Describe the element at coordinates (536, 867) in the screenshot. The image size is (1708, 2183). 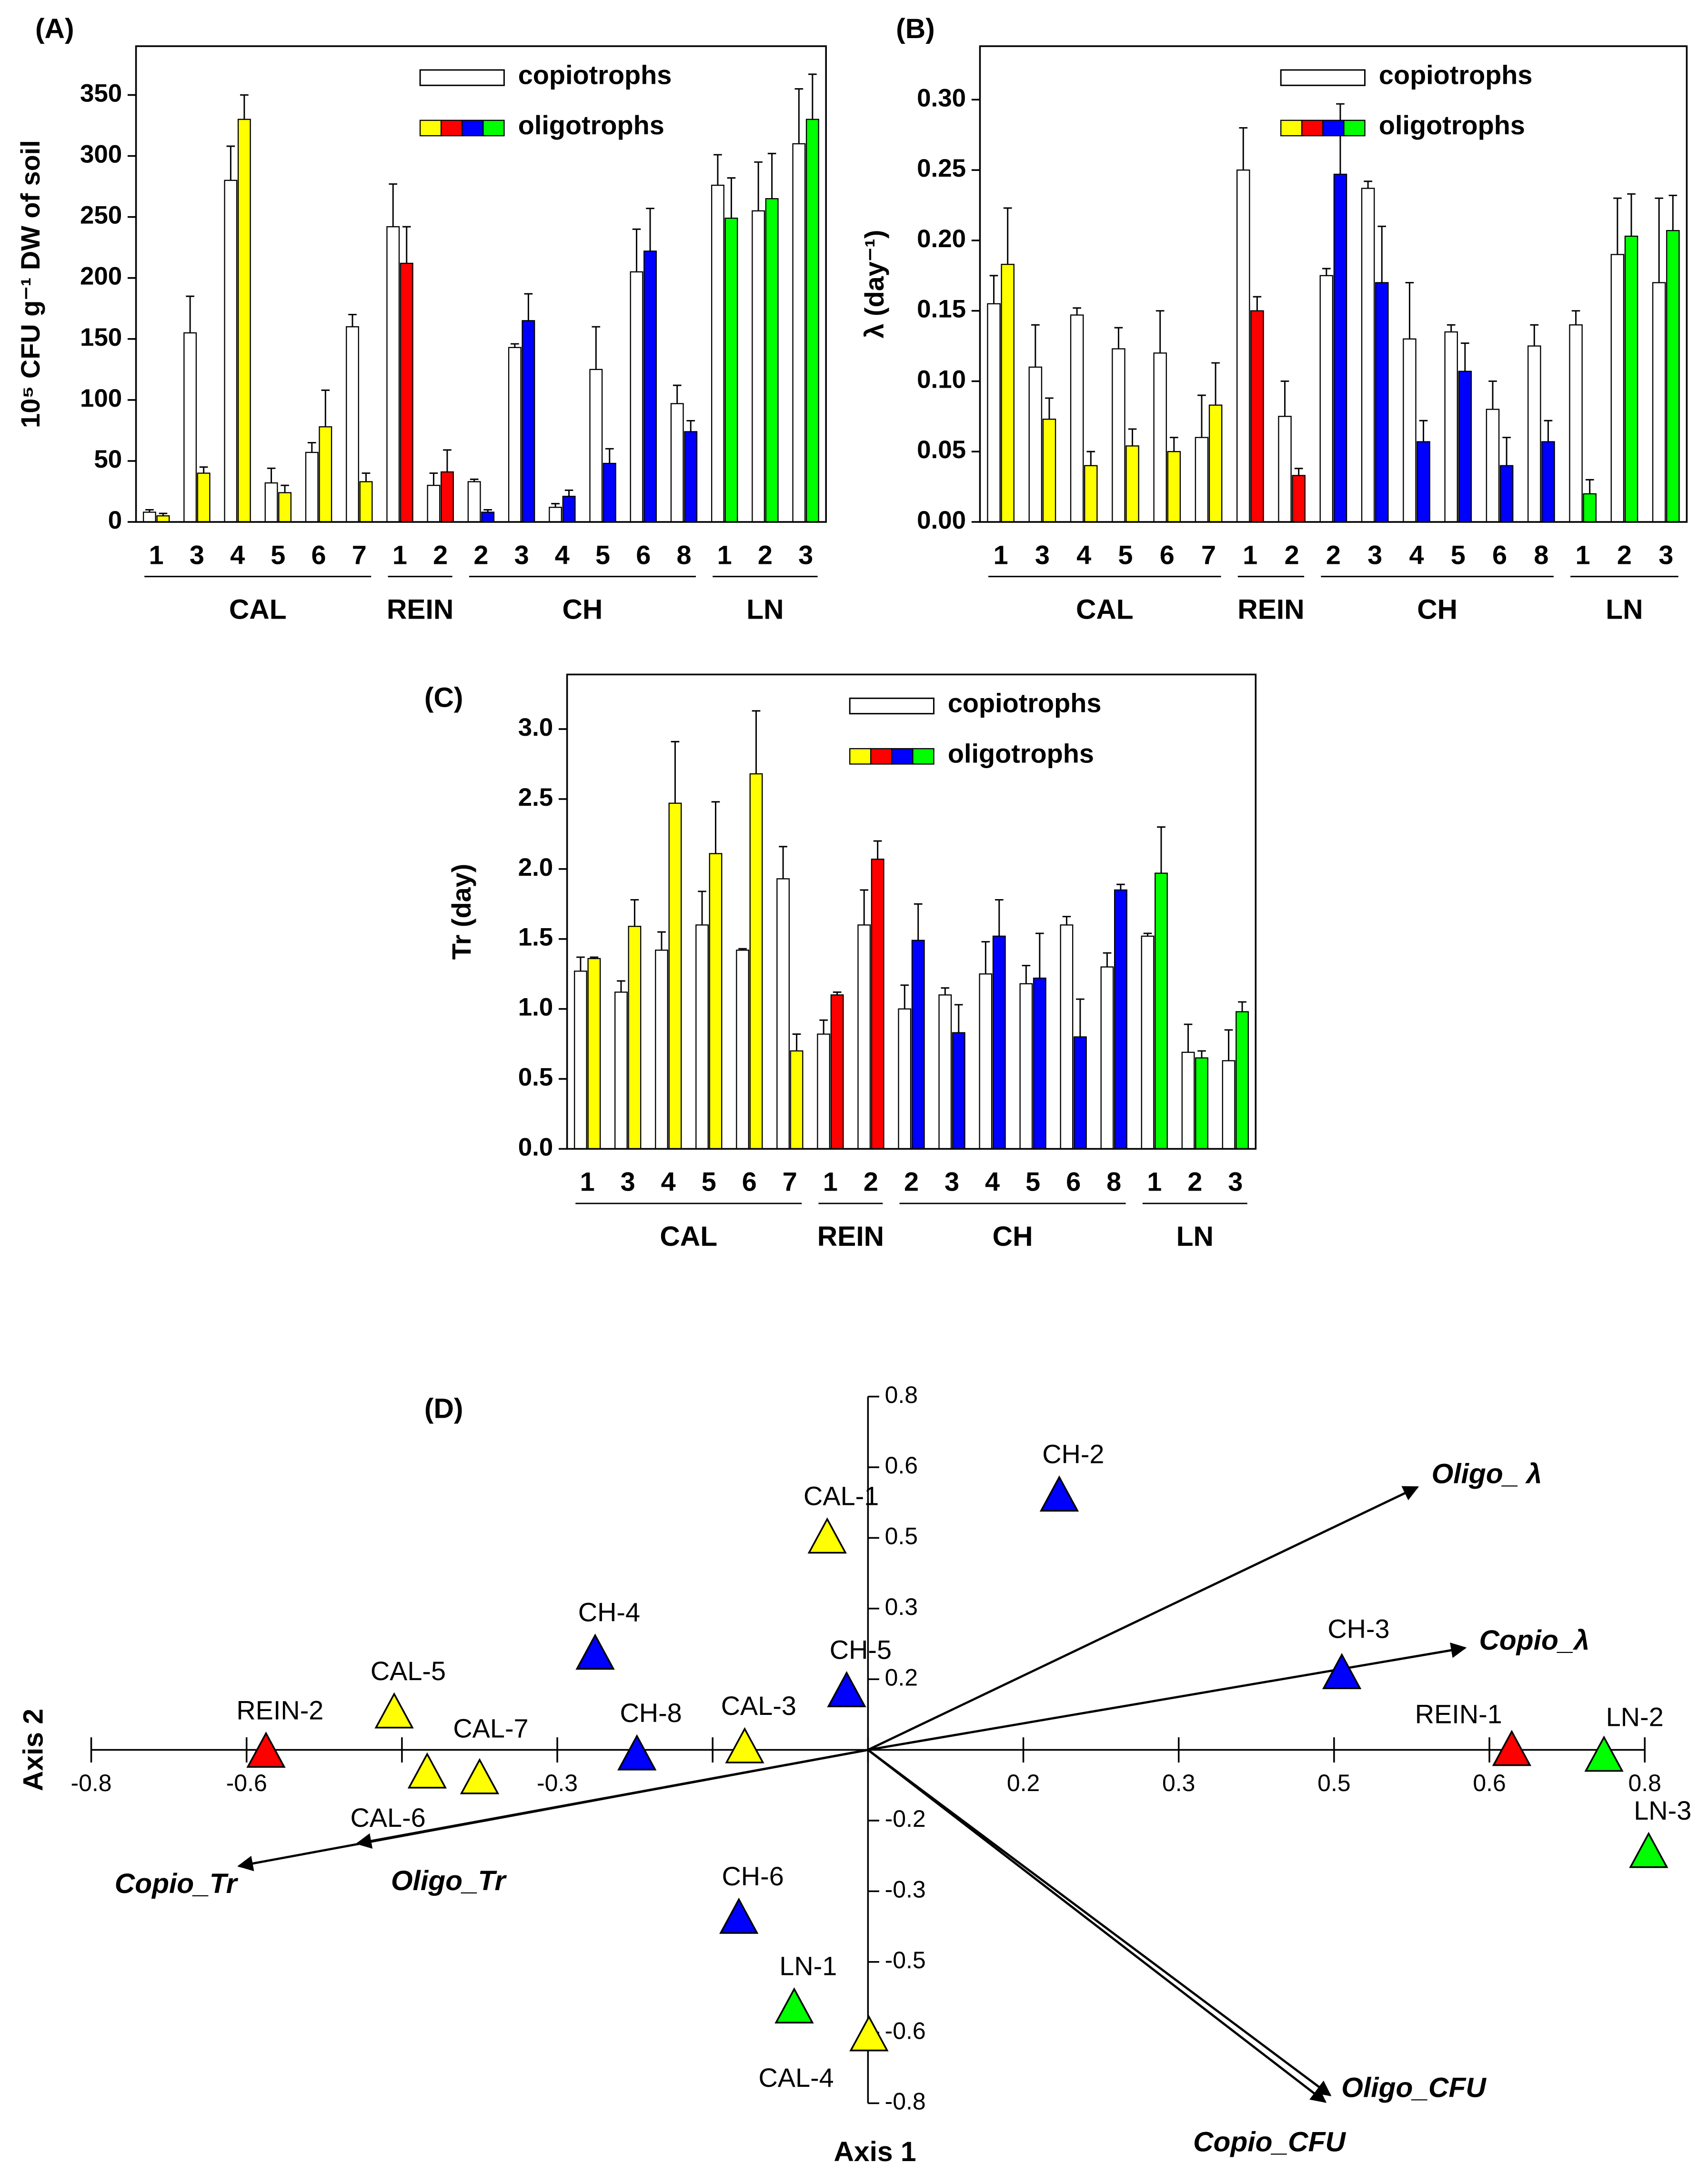
I see `y-tick-label: 2.0` at that location.